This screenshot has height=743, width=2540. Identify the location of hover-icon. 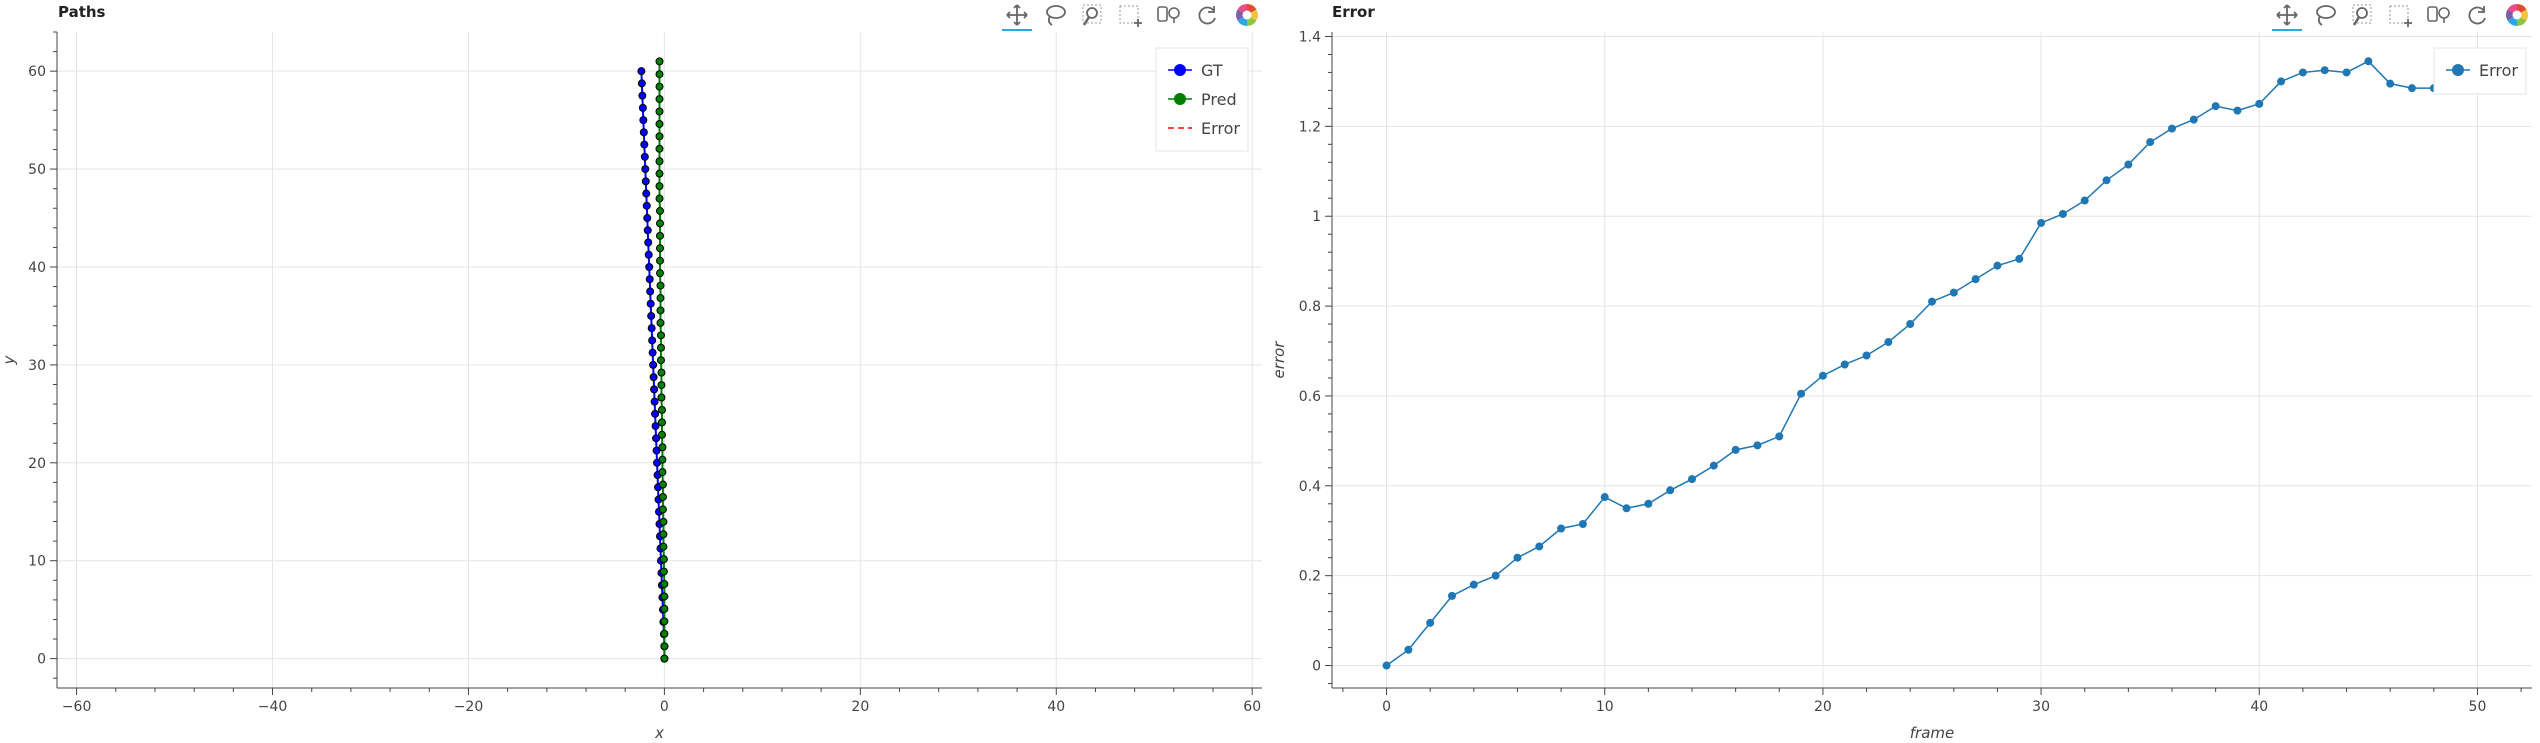
(2439, 15).